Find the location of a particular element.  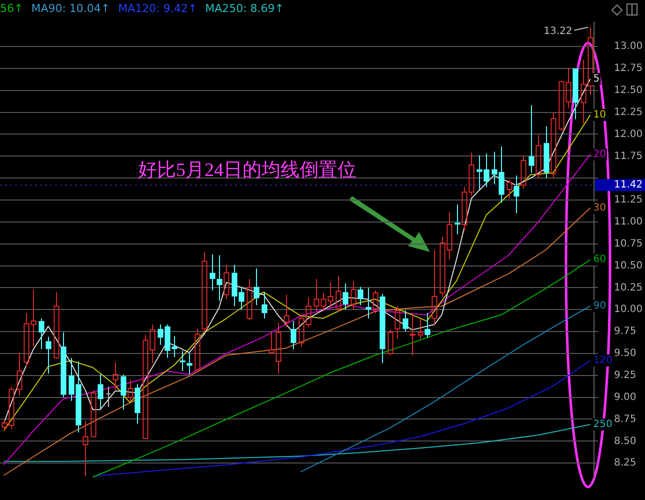

series-label: 5 is located at coordinates (596, 79).